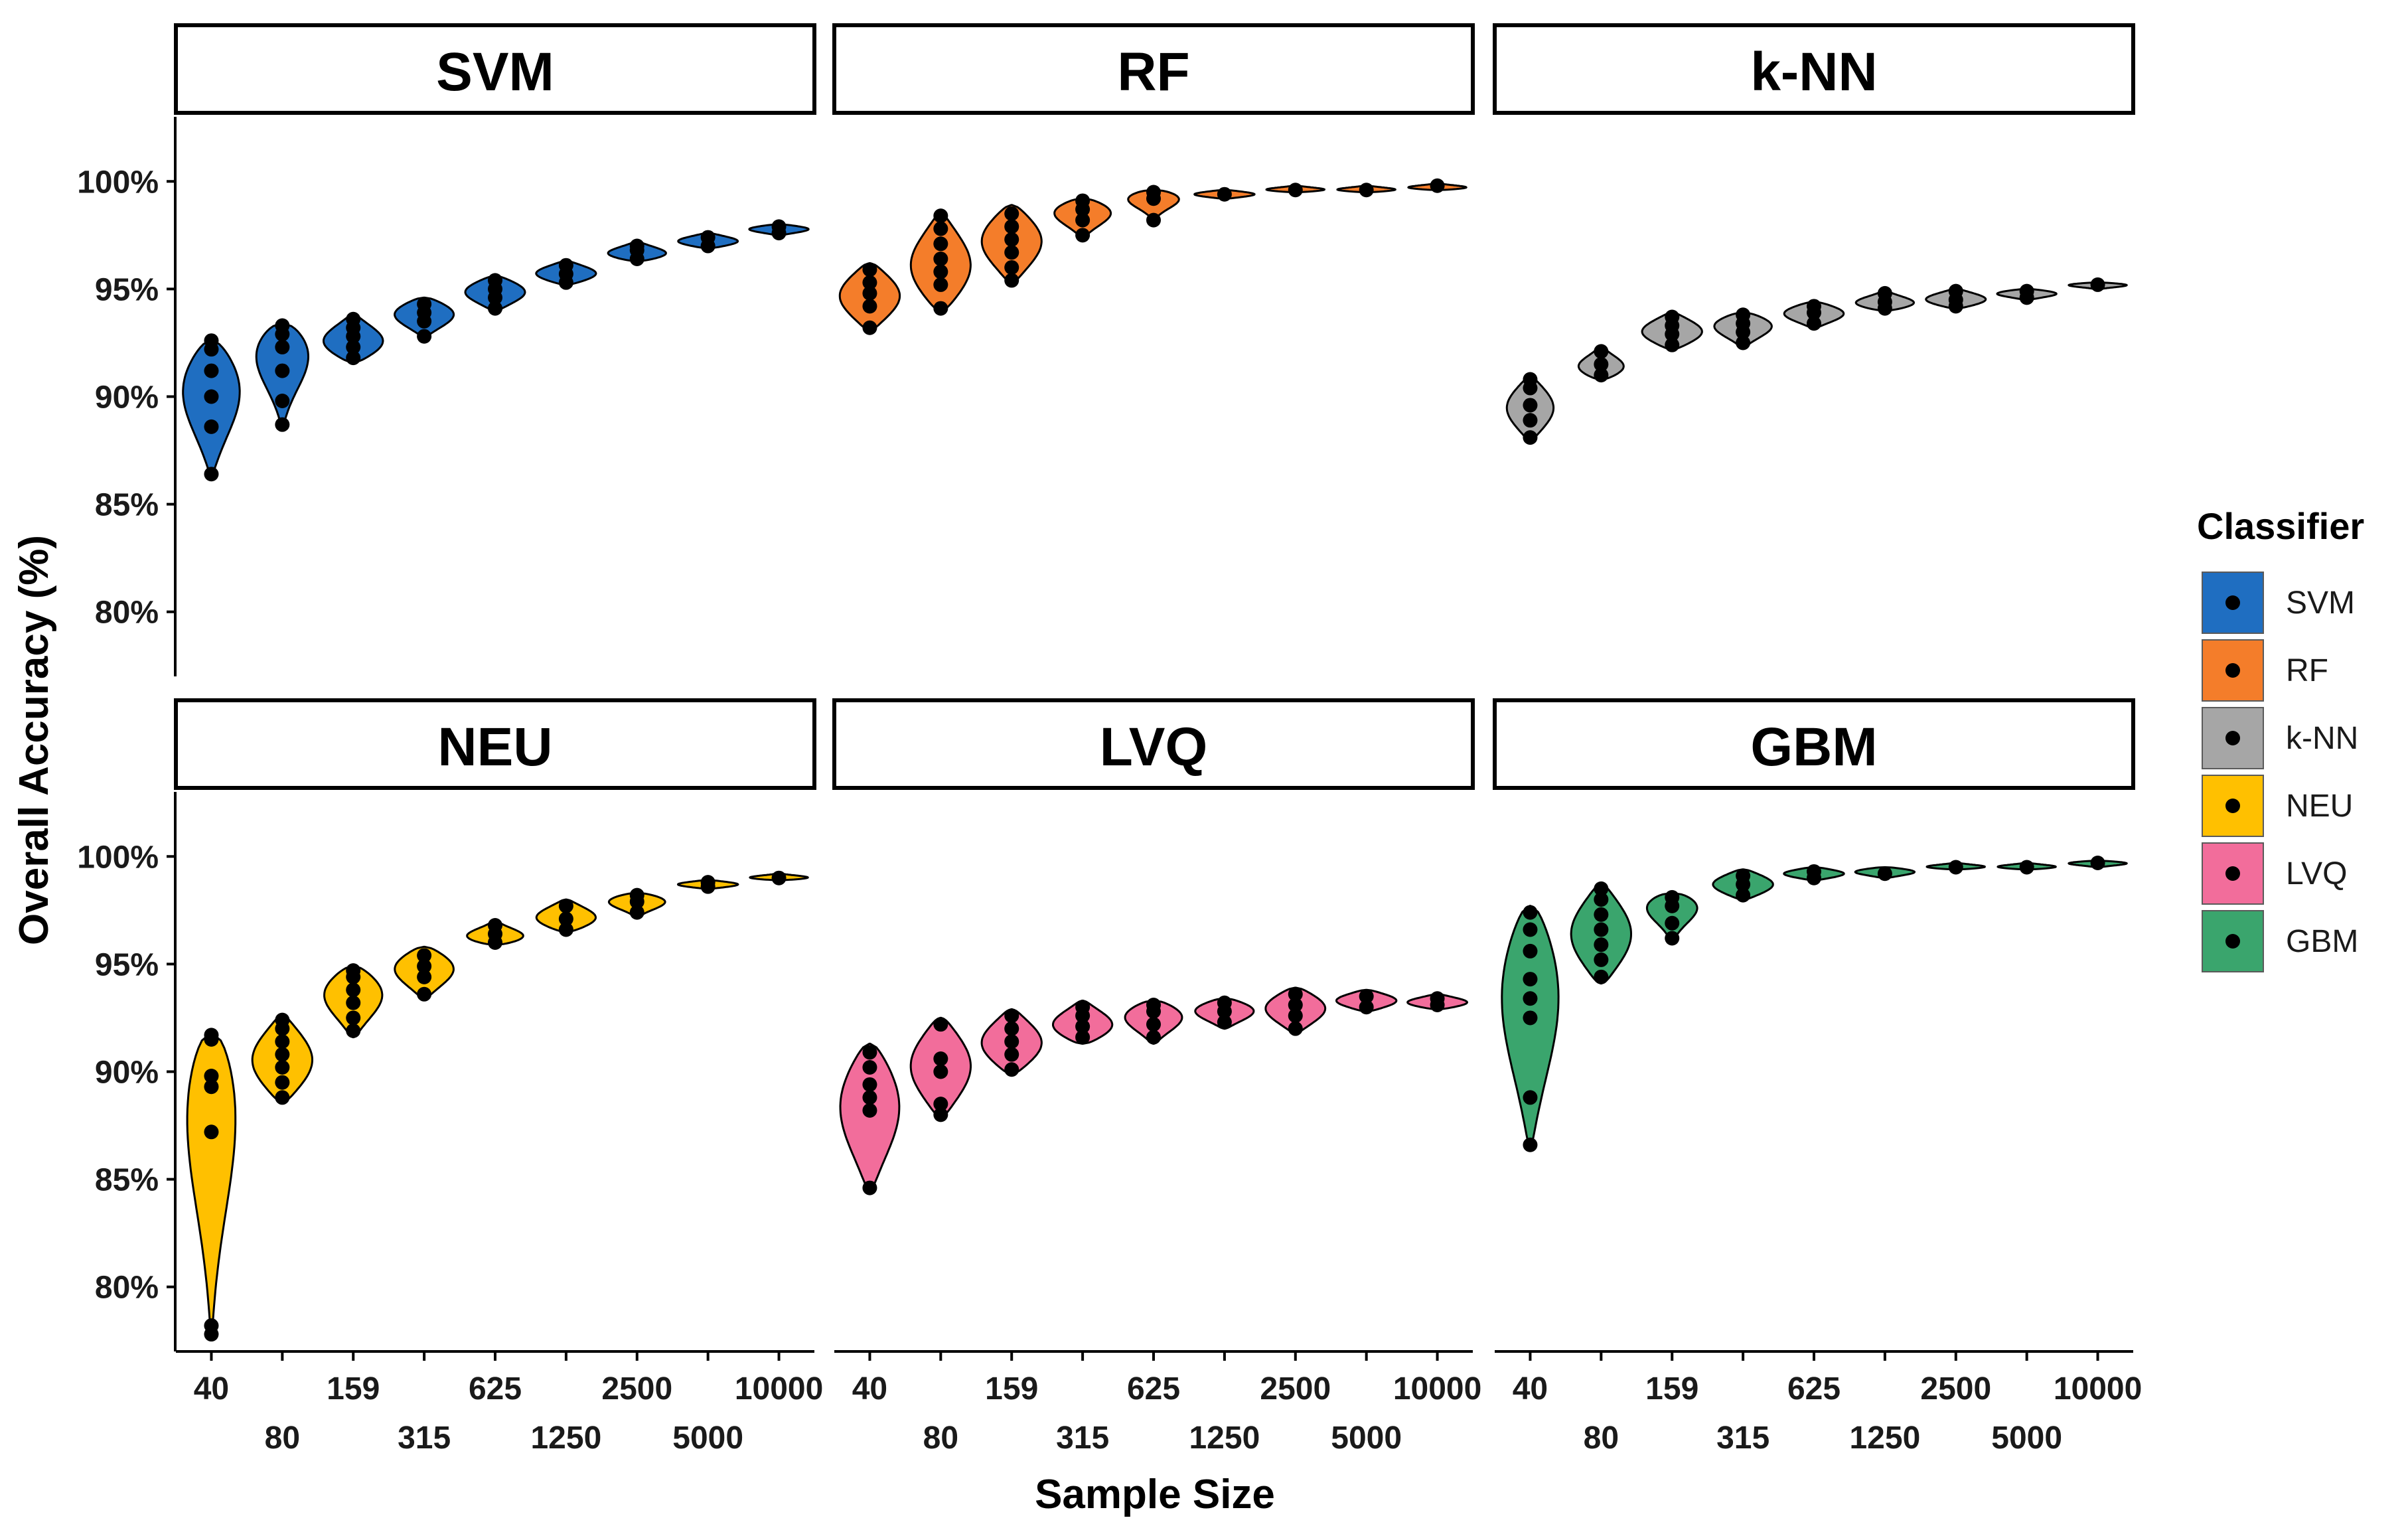 The image size is (2408, 1532). Describe the element at coordinates (282, 1438) in the screenshot. I see `x-tick-label: 80` at that location.